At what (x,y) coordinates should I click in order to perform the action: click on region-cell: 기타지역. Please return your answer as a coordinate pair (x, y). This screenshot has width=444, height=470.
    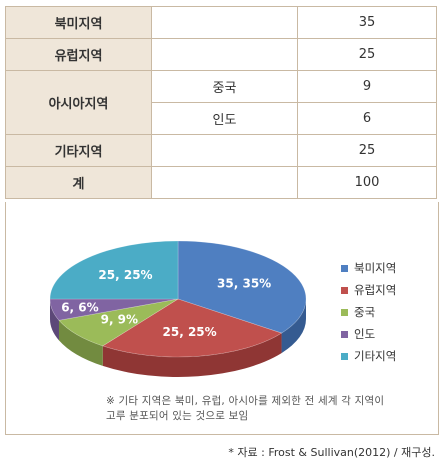
    Looking at the image, I should click on (78, 150).